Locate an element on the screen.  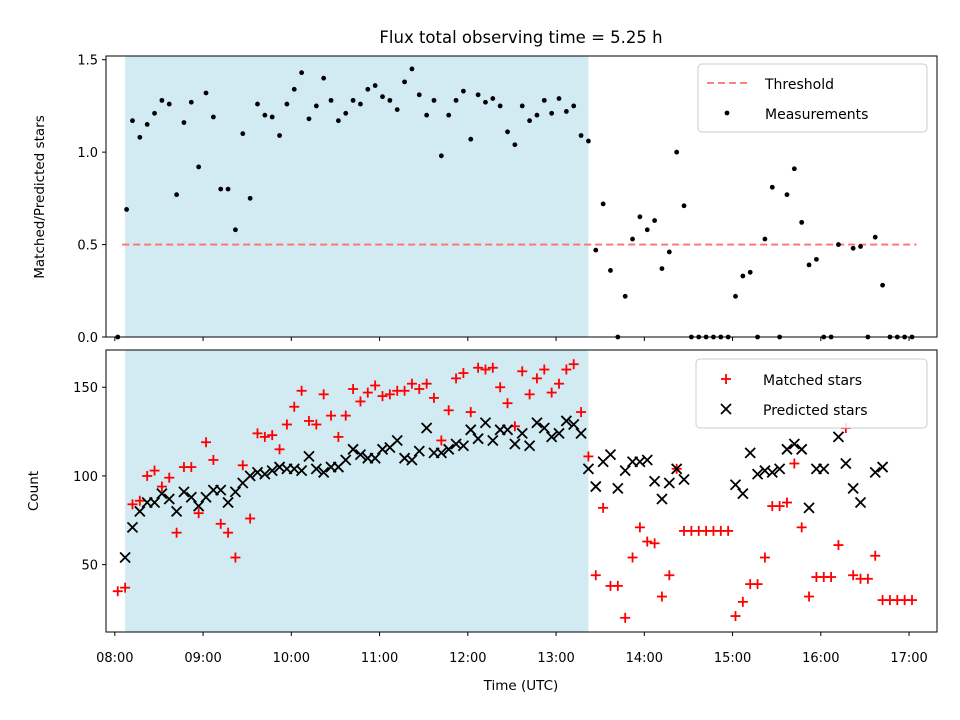
predicted-legend-label: Predicted stars is located at coordinates (815, 411).